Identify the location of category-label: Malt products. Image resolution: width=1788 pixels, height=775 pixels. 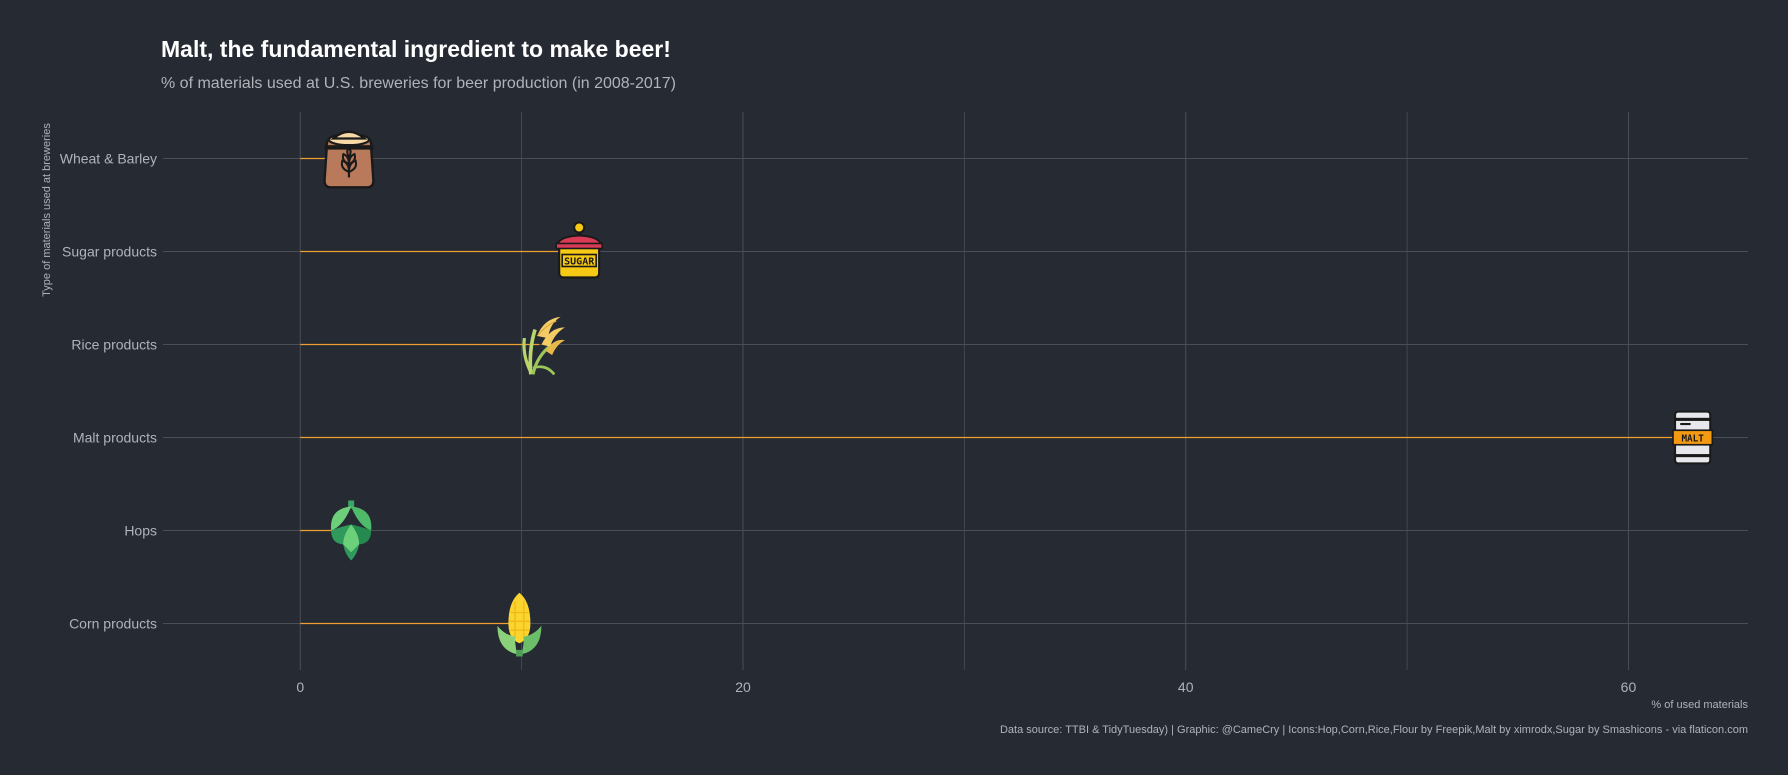
(115, 438).